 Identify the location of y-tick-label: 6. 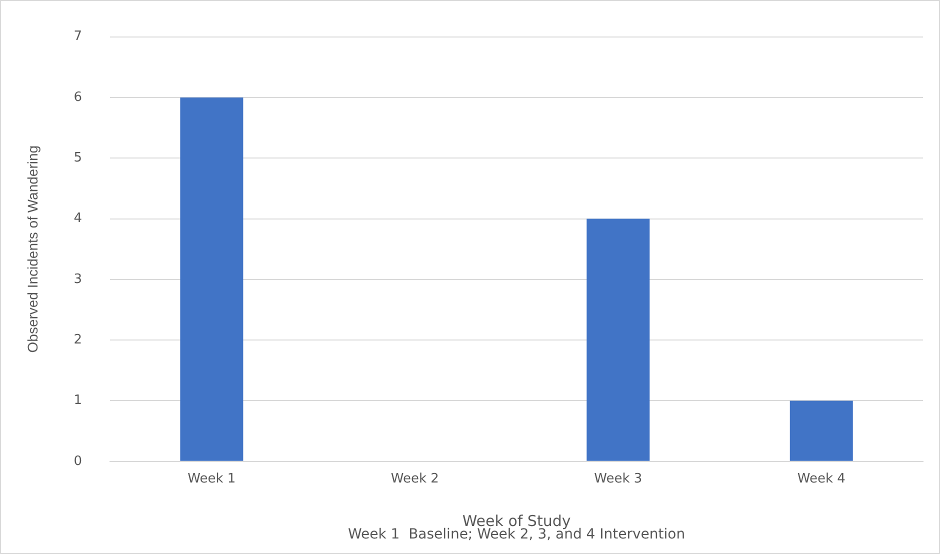
(78, 97).